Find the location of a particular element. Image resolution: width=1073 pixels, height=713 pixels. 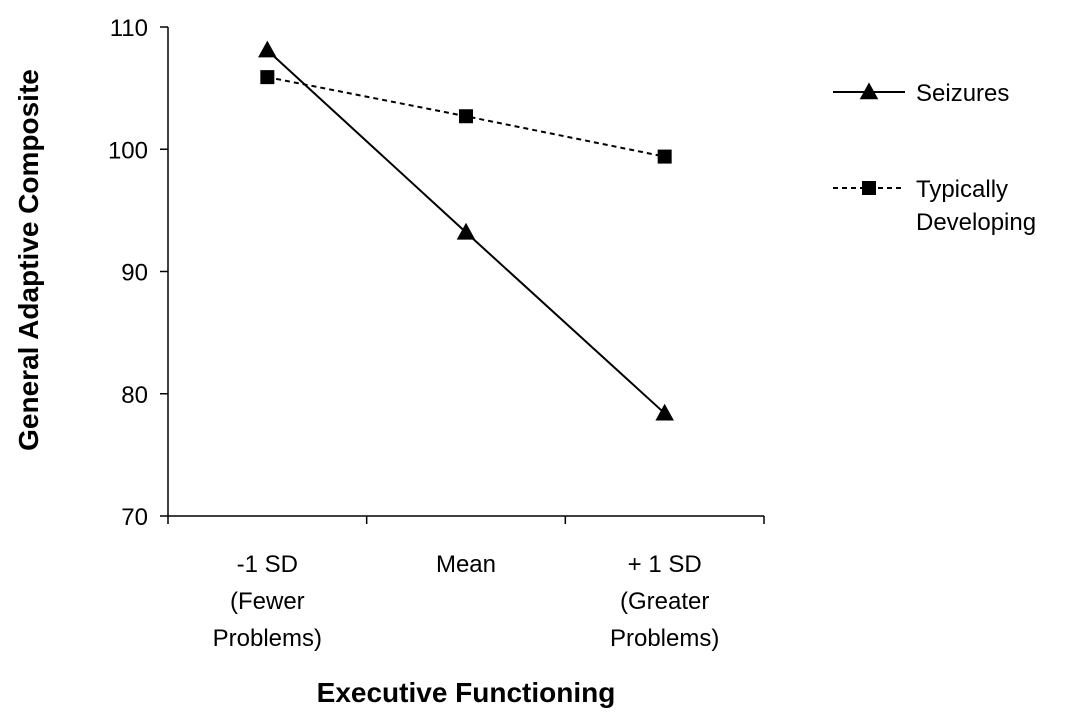

legend-item: Seizures is located at coordinates (921, 93).